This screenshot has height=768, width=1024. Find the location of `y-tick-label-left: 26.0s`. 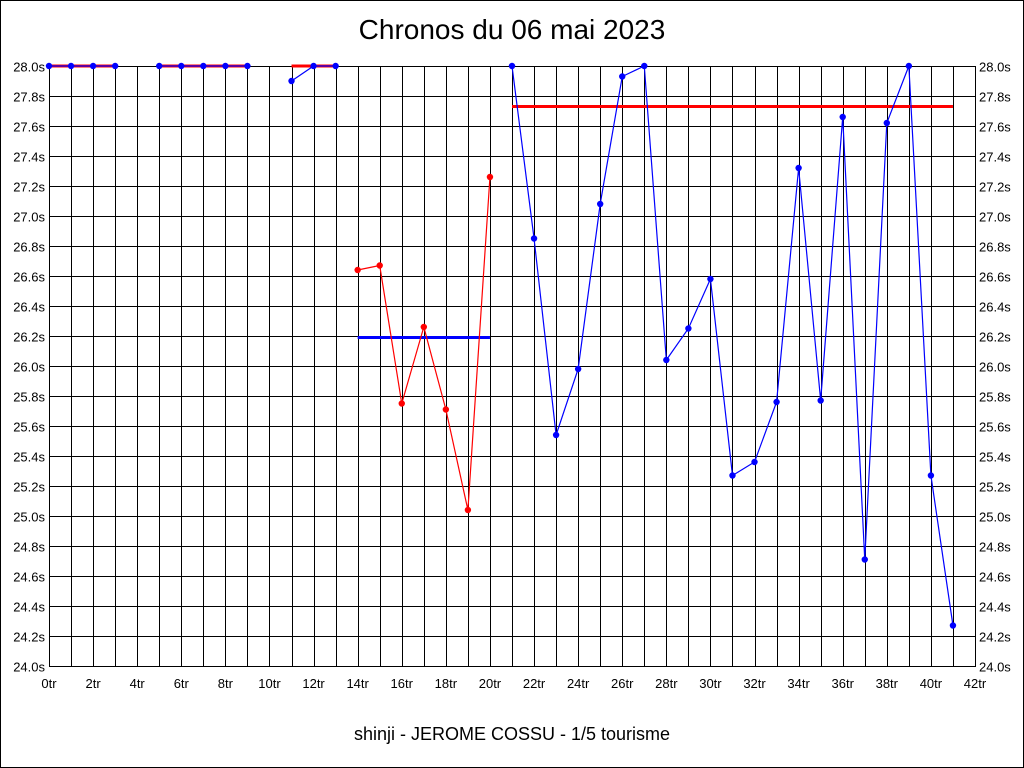

y-tick-label-left: 26.0s is located at coordinates (29, 367).